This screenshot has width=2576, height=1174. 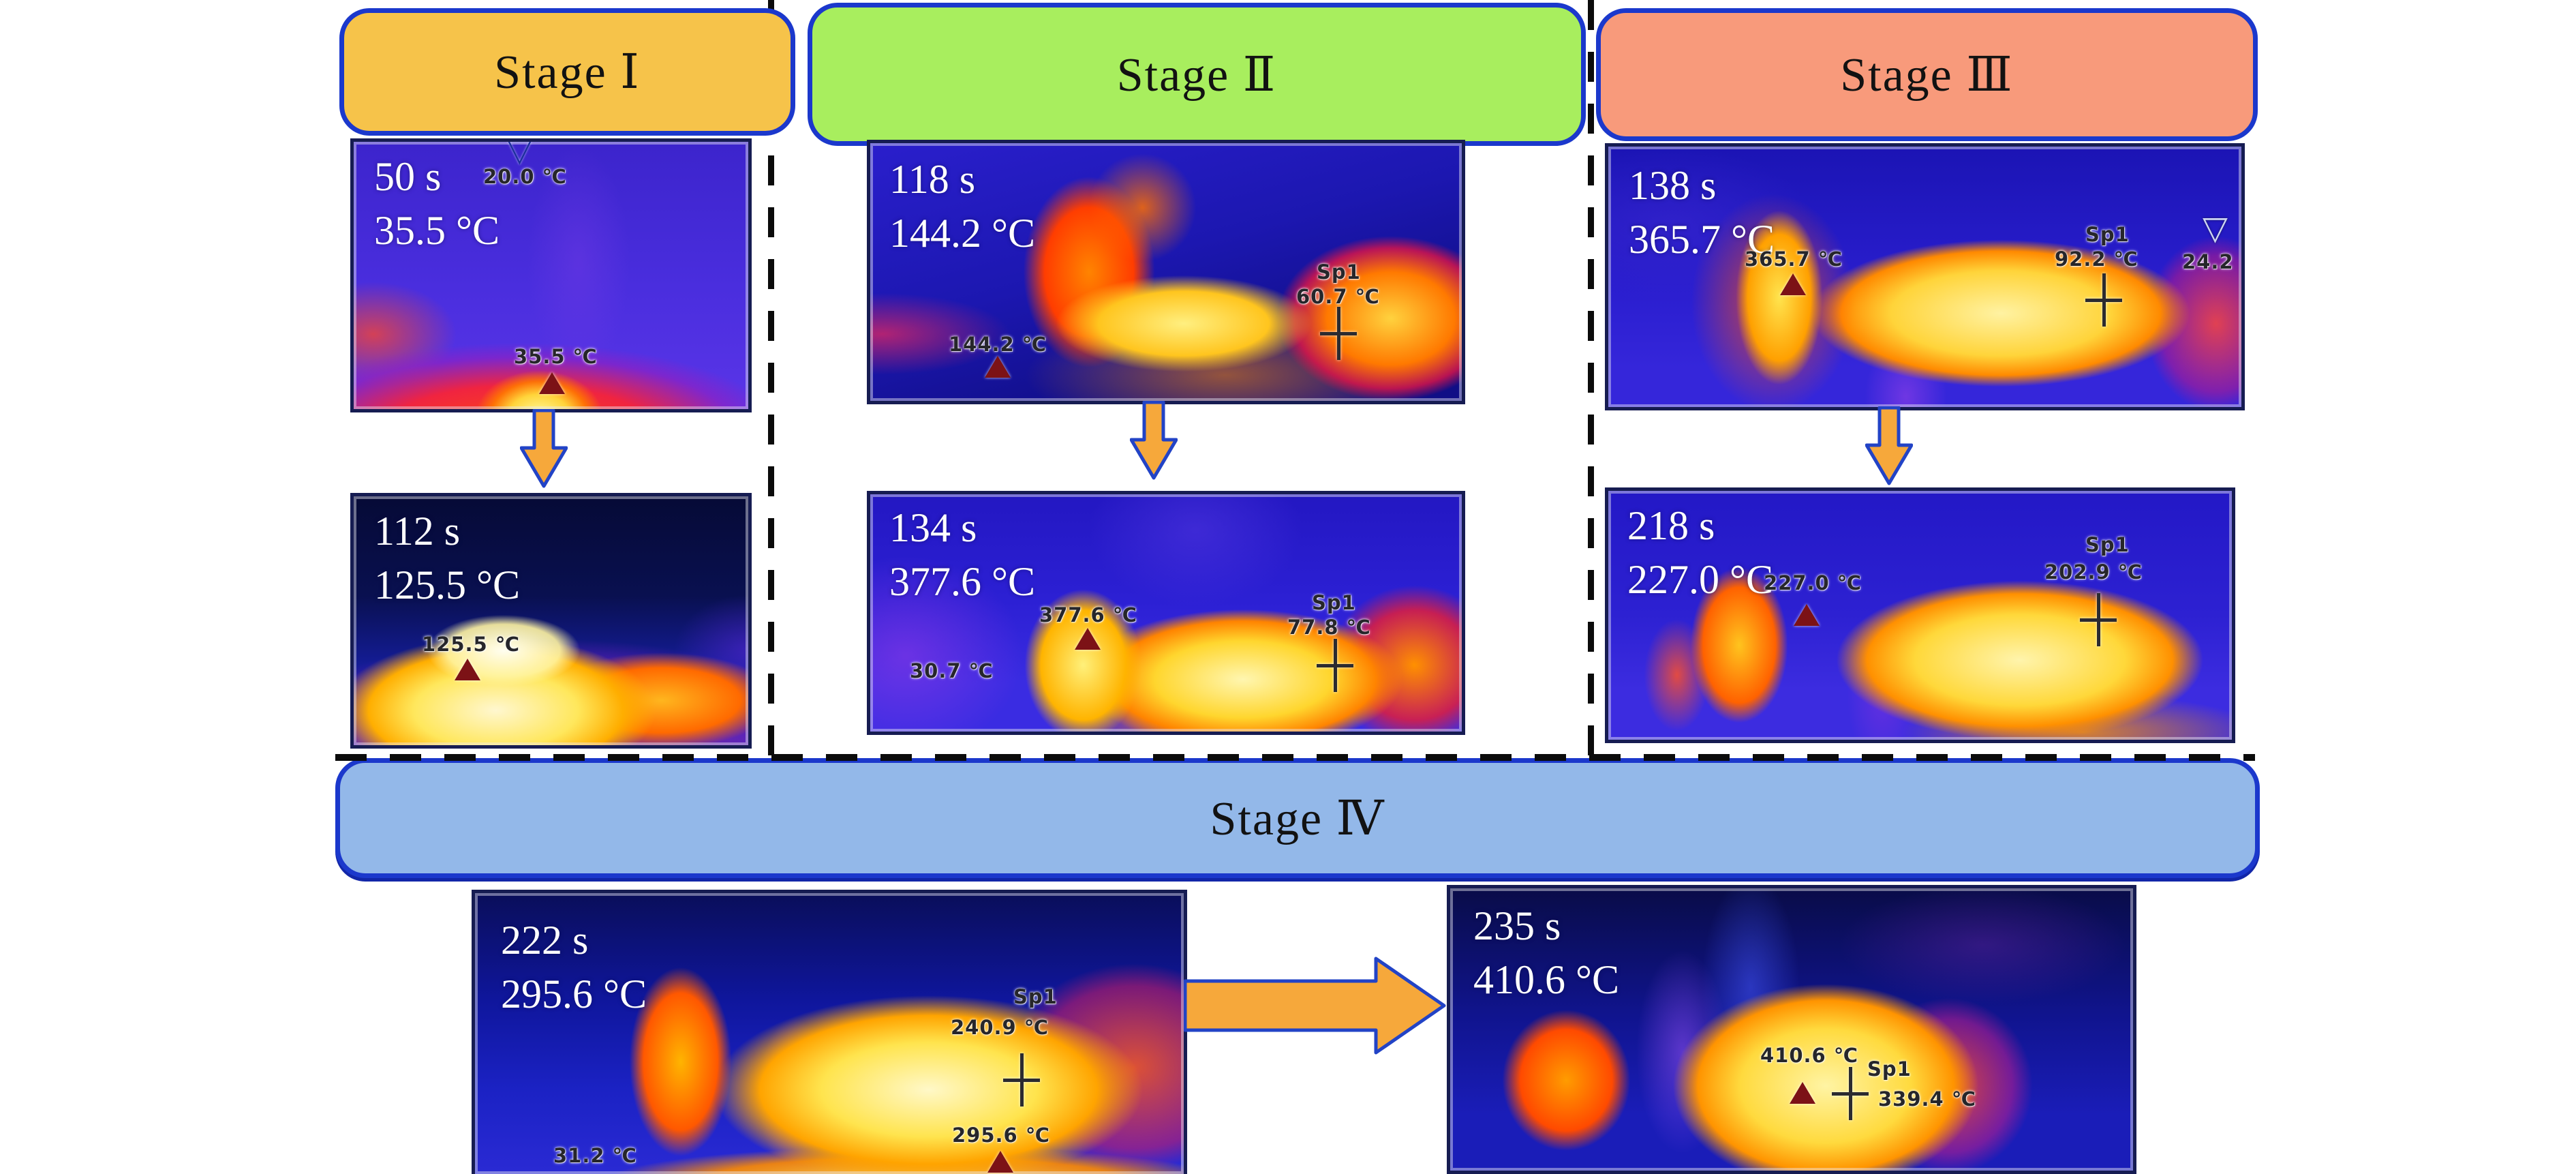 What do you see at coordinates (545, 940) in the screenshot?
I see `time-label: 222 s` at bounding box center [545, 940].